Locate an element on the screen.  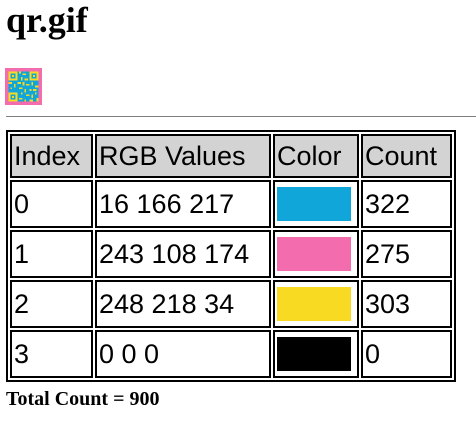
rgb-values-cell: 243 108 174 is located at coordinates (183, 254).